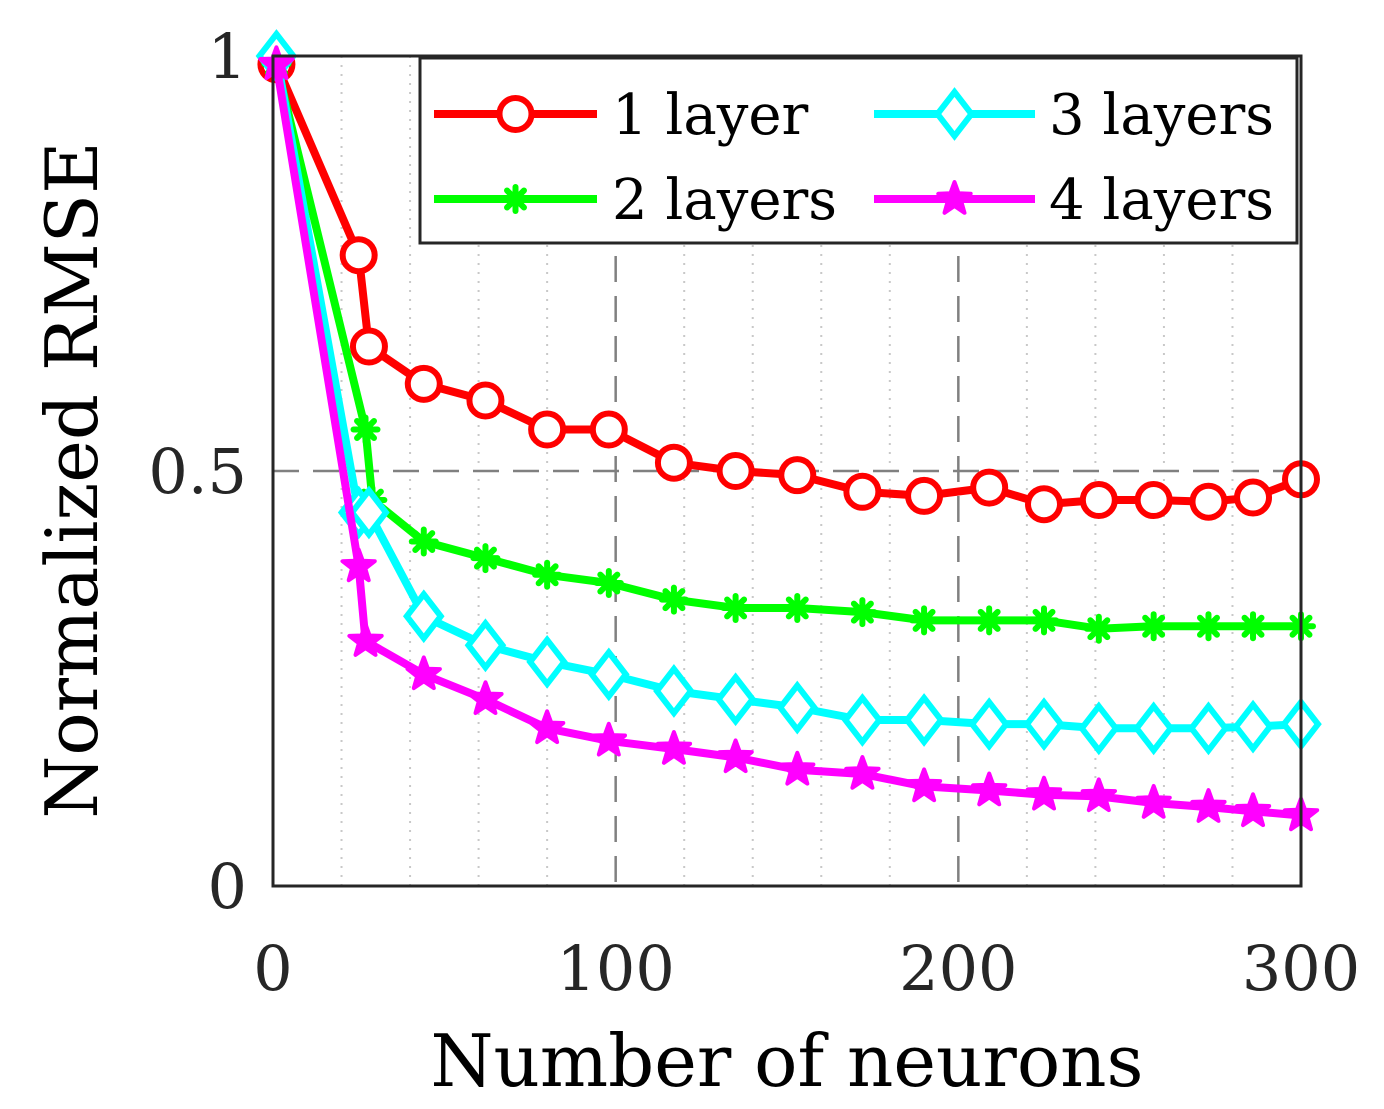 The image size is (1384, 1109). What do you see at coordinates (958, 968) in the screenshot?
I see `x-tick-label: 200` at bounding box center [958, 968].